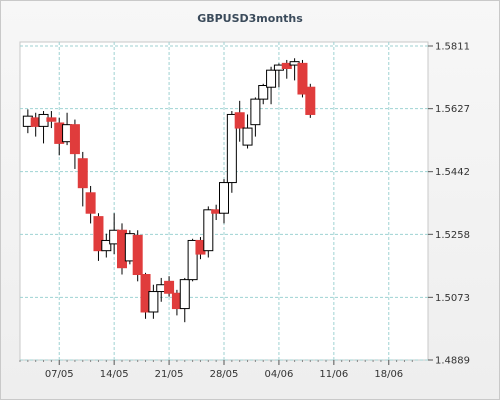 This screenshot has width=500, height=400. What do you see at coordinates (333, 374) in the screenshot?
I see `x-tick-label: 11/06` at bounding box center [333, 374].